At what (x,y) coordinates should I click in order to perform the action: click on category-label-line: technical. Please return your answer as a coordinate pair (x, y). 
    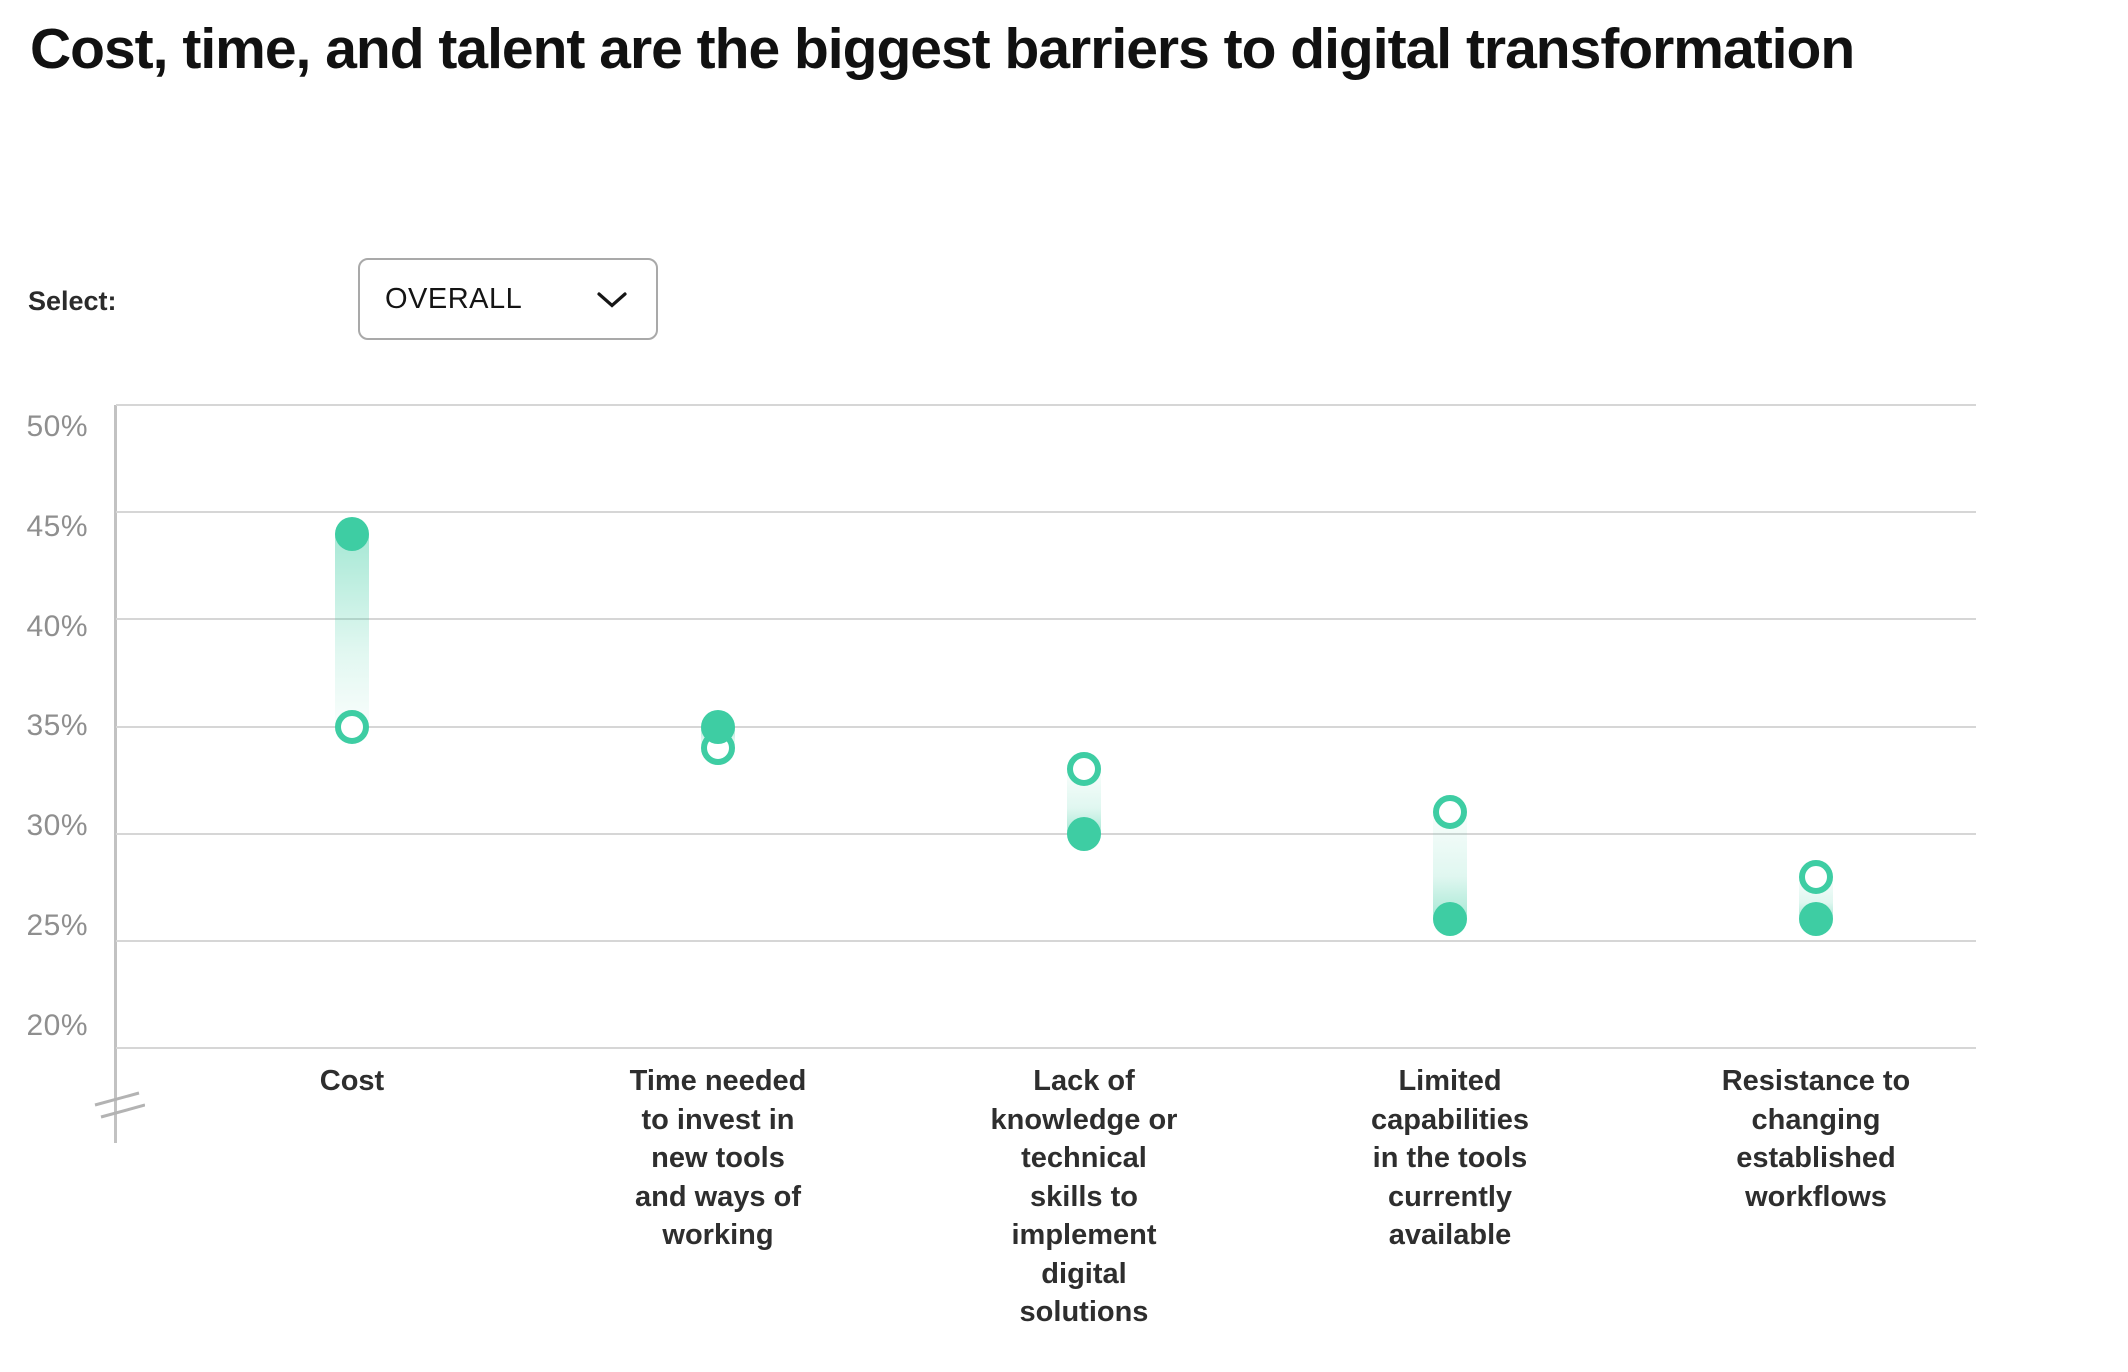
    Looking at the image, I should click on (1084, 1158).